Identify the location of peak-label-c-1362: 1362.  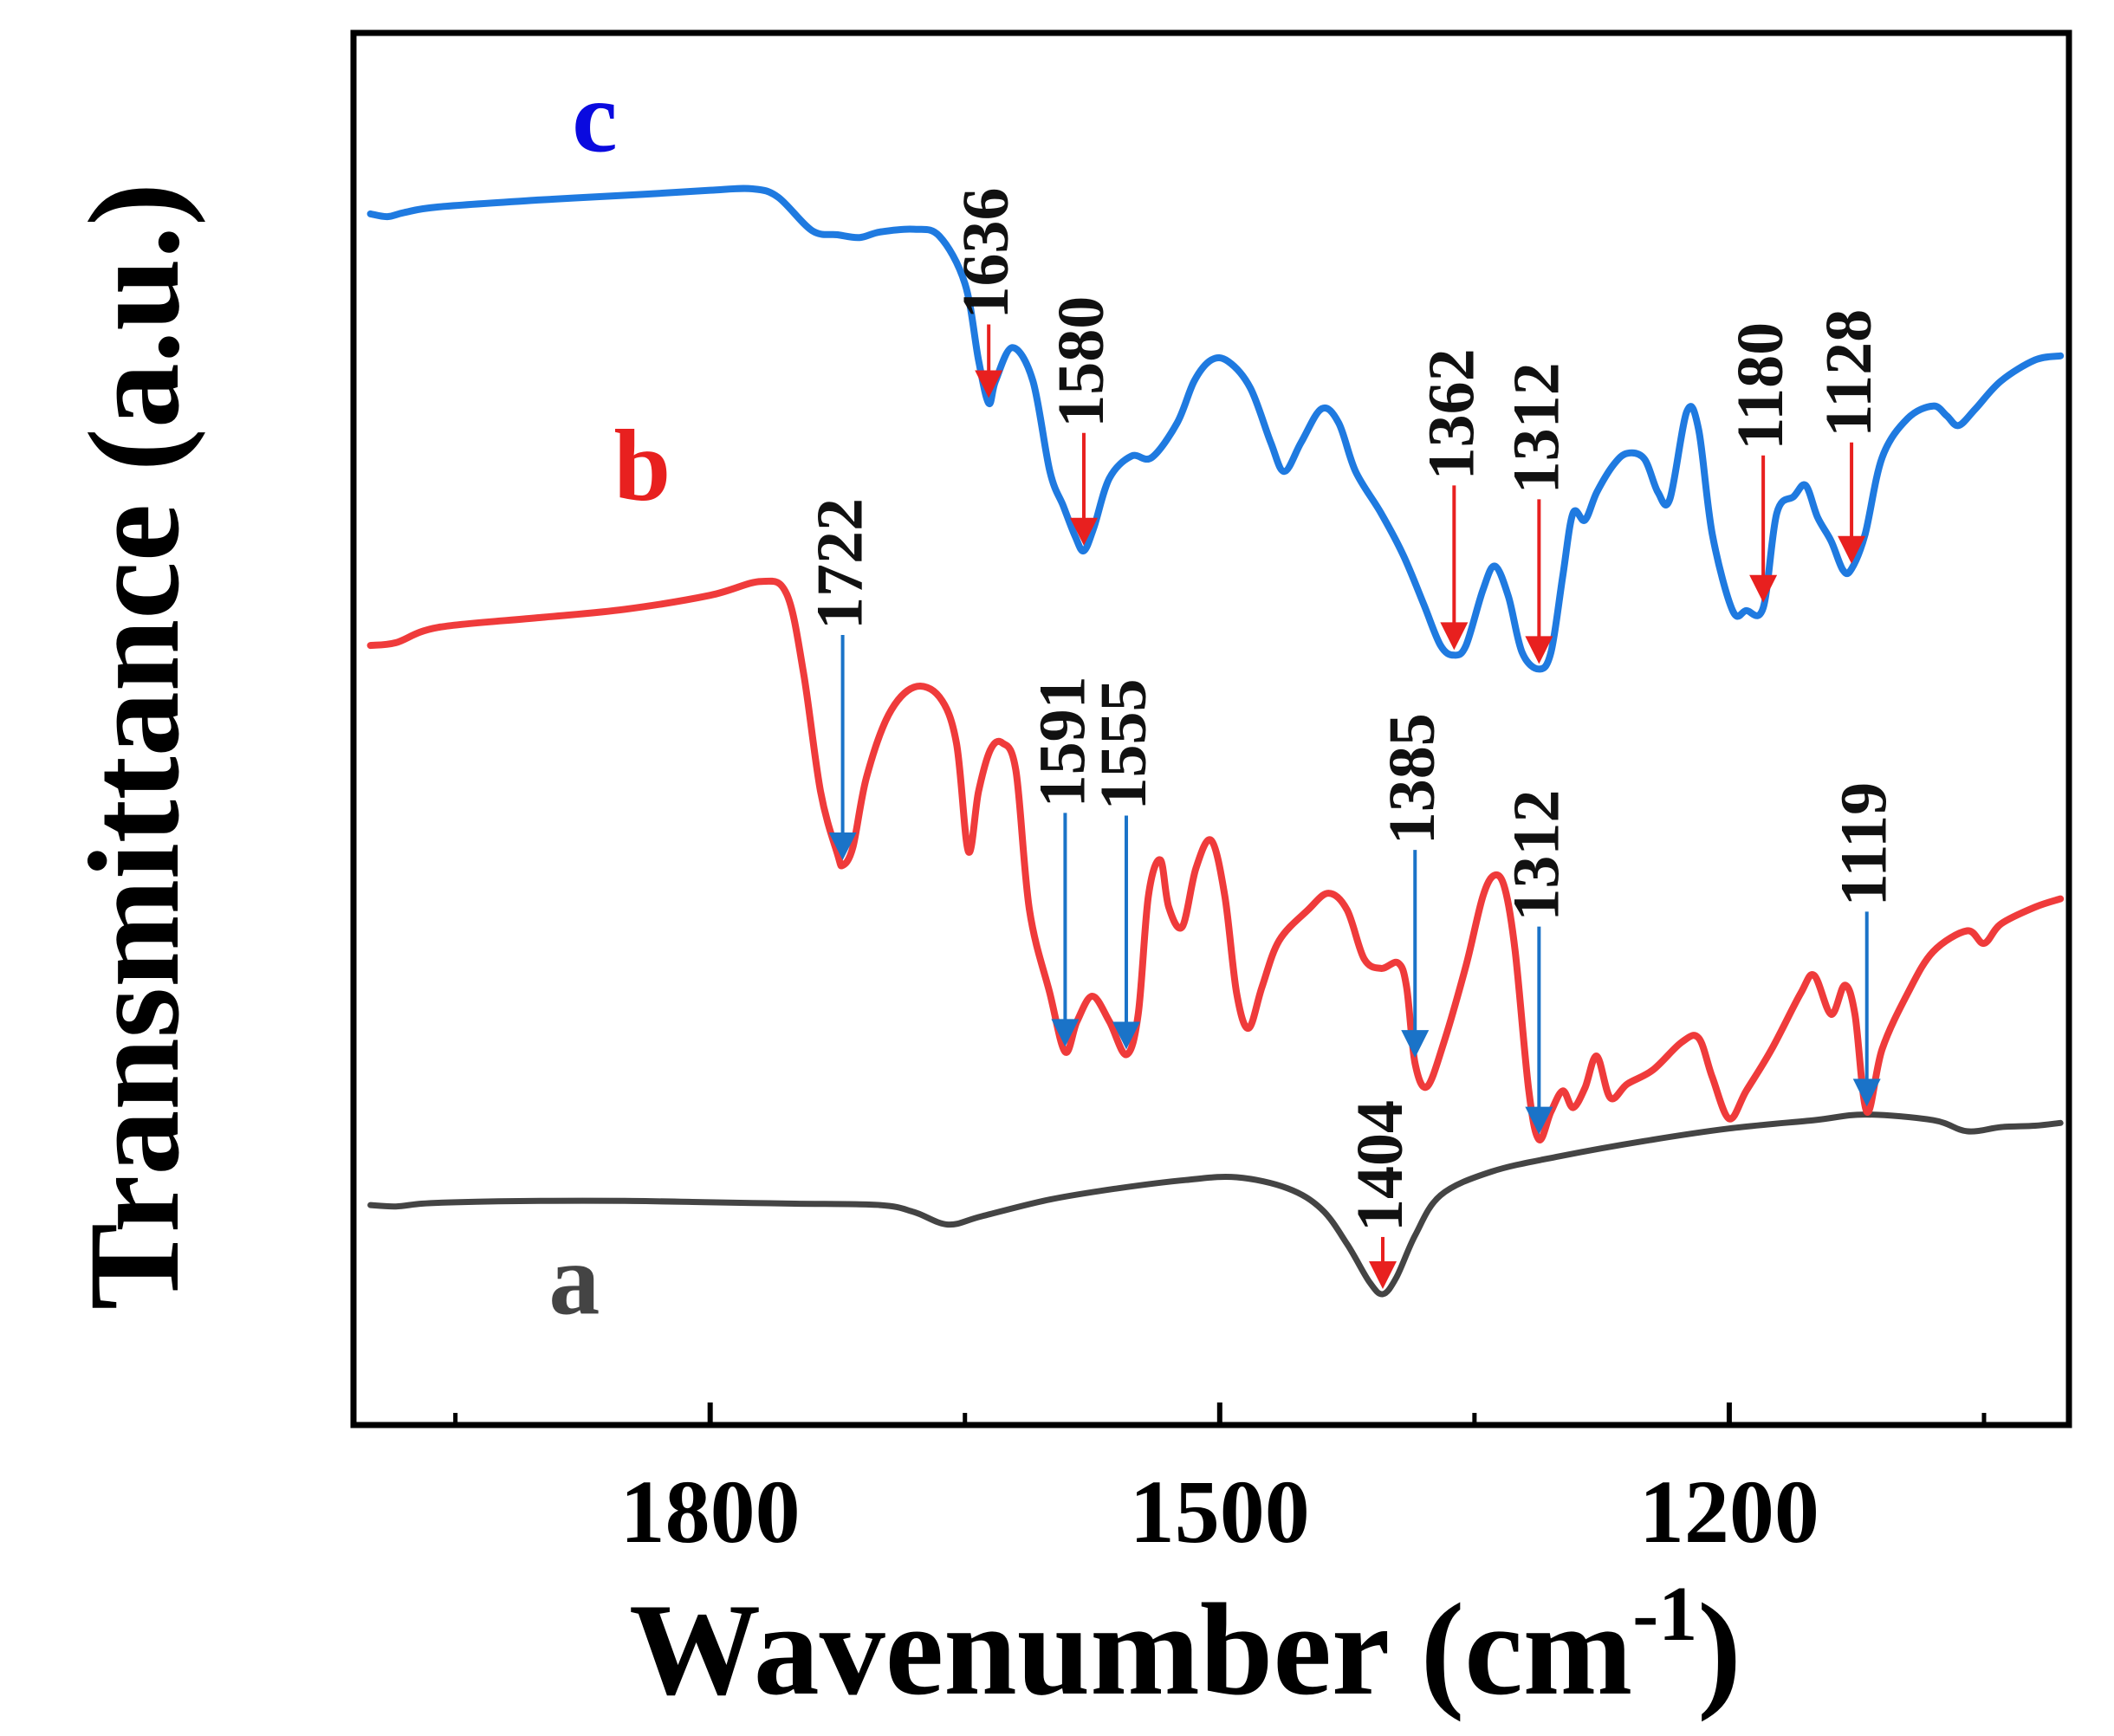
(1451, 414).